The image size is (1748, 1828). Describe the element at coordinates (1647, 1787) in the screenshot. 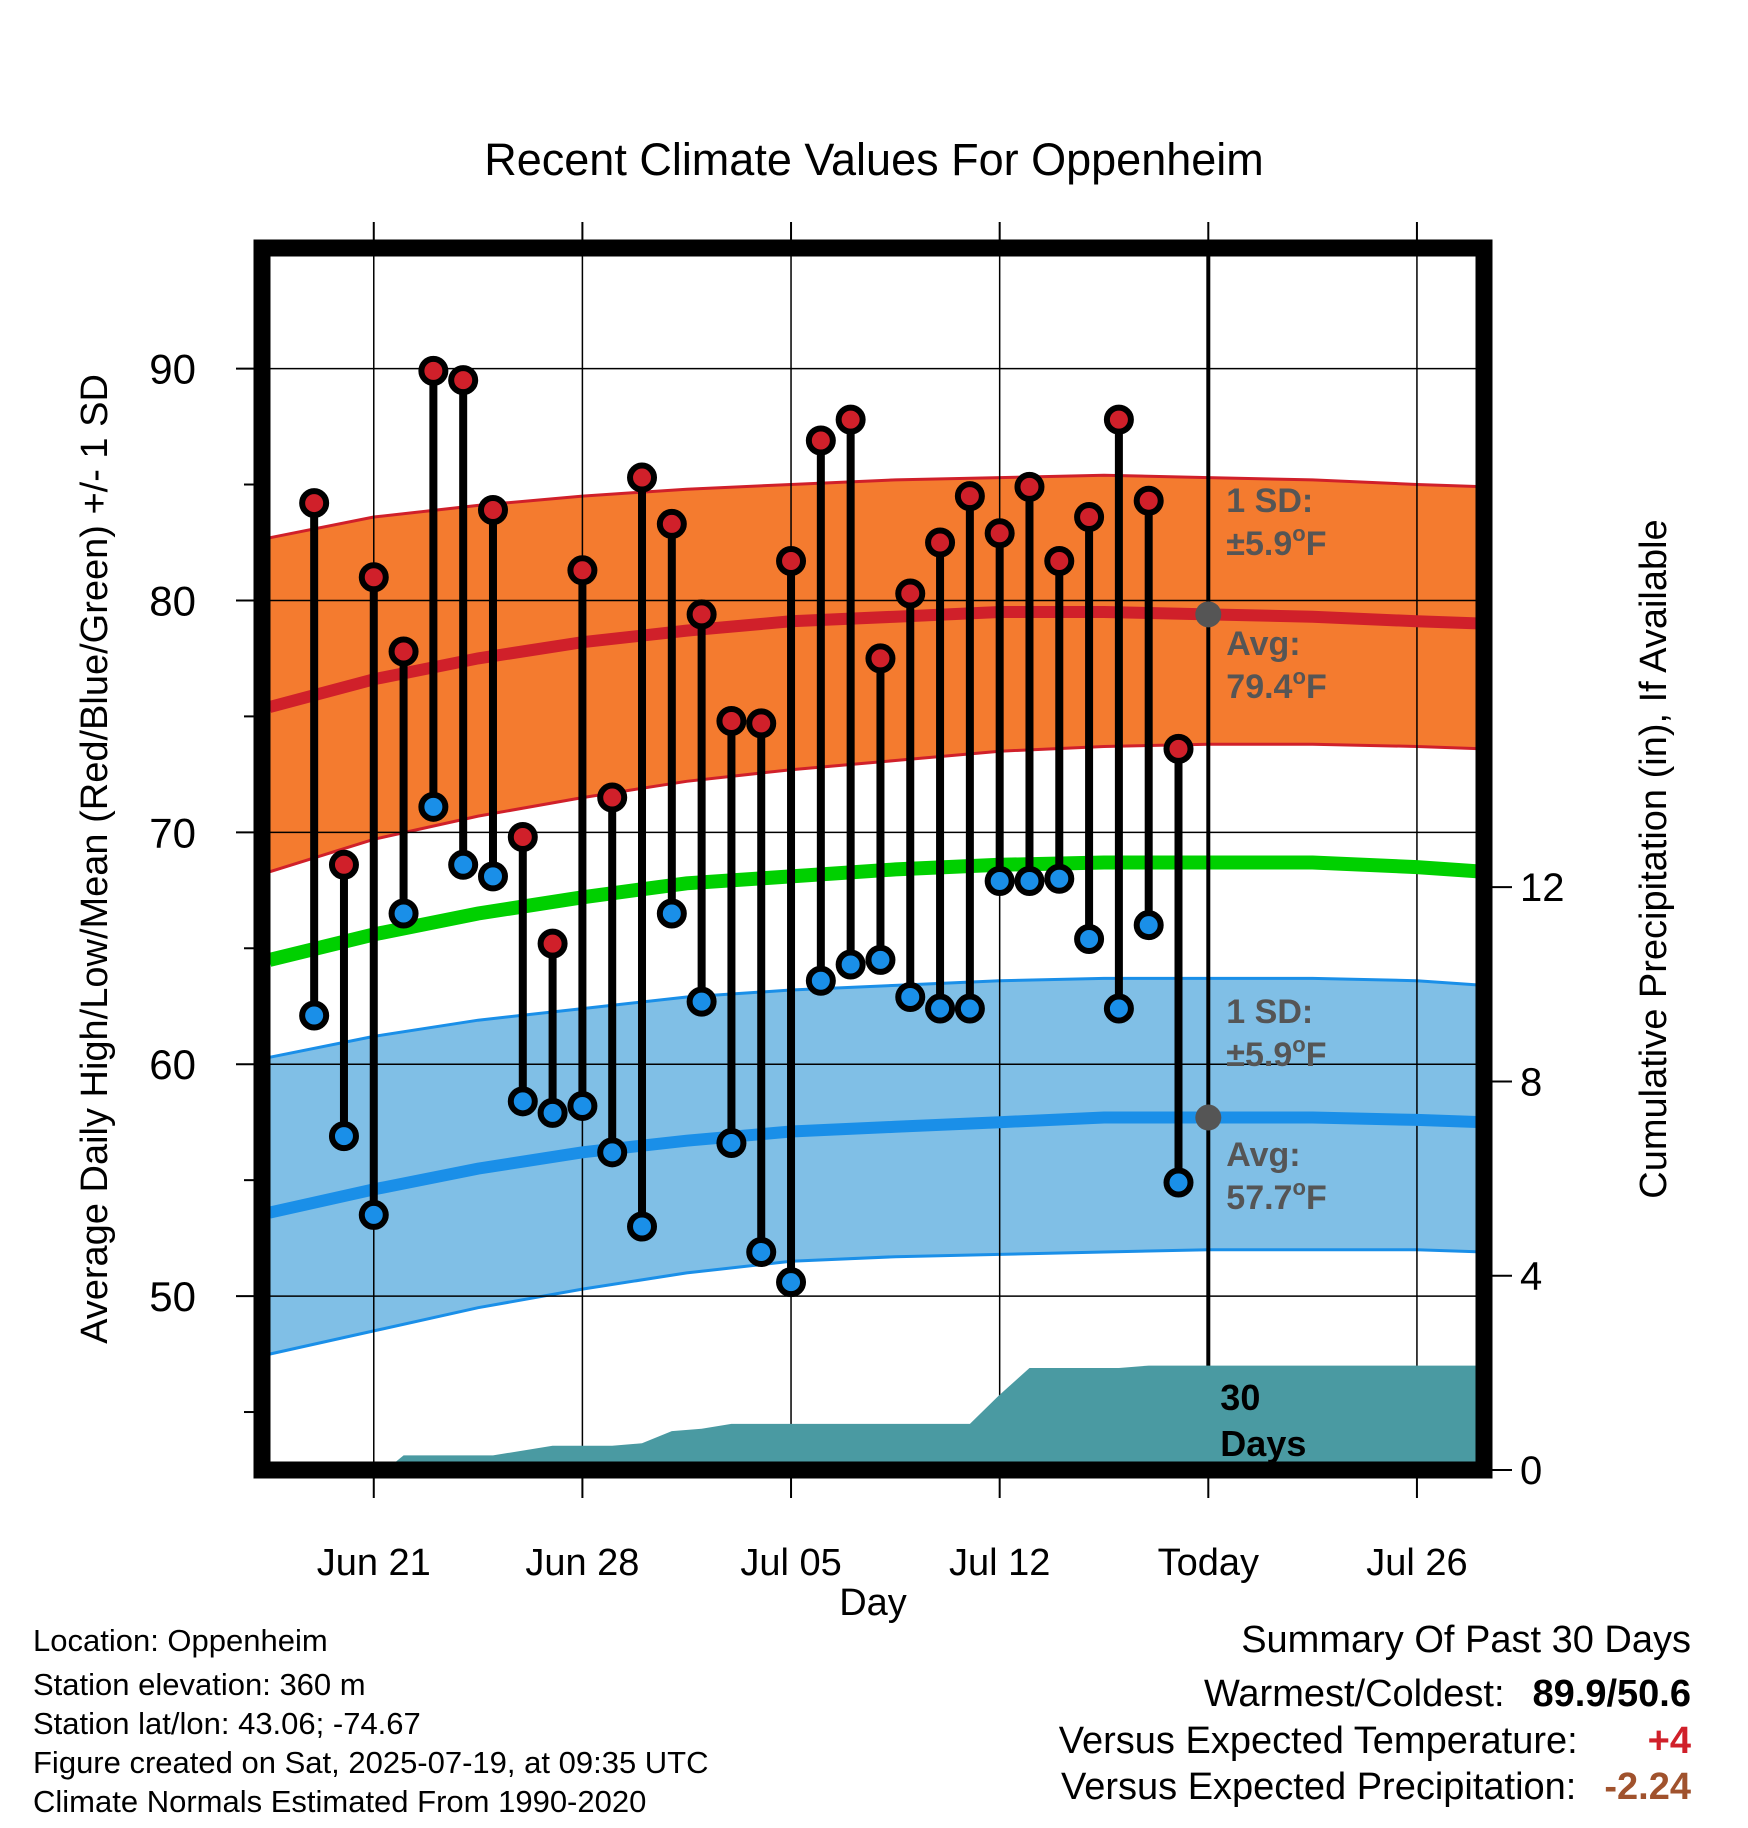

I see `summary-precip-value: -2.24` at that location.